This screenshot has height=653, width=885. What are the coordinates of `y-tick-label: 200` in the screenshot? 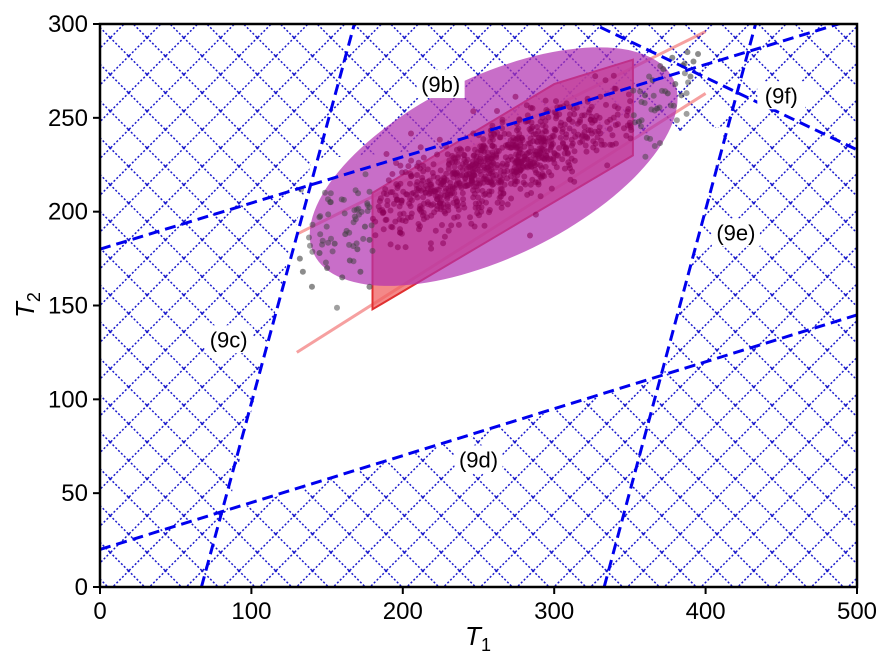 It's located at (68, 212).